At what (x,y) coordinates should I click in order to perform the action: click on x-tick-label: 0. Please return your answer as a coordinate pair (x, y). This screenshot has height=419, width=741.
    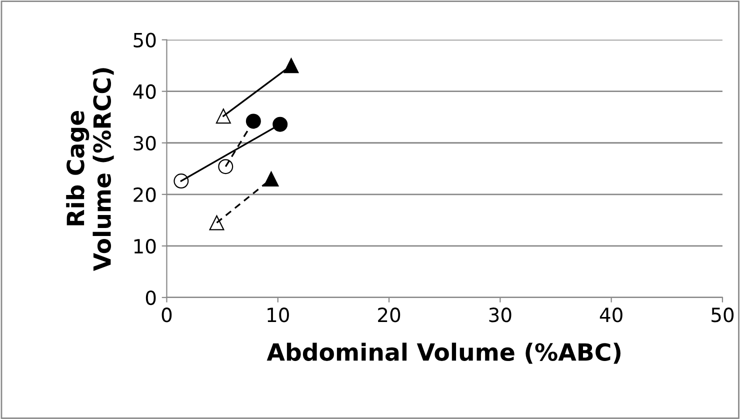
    Looking at the image, I should click on (167, 315).